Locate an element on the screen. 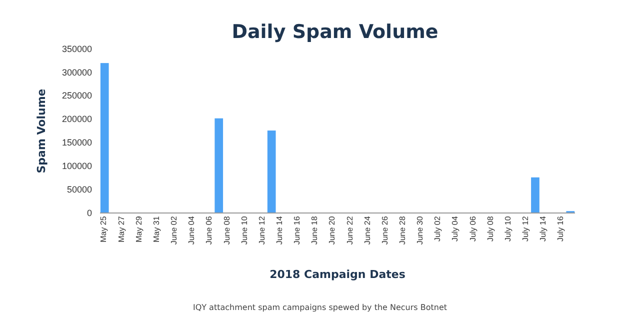  x-tick-label: May 27 is located at coordinates (121, 229).